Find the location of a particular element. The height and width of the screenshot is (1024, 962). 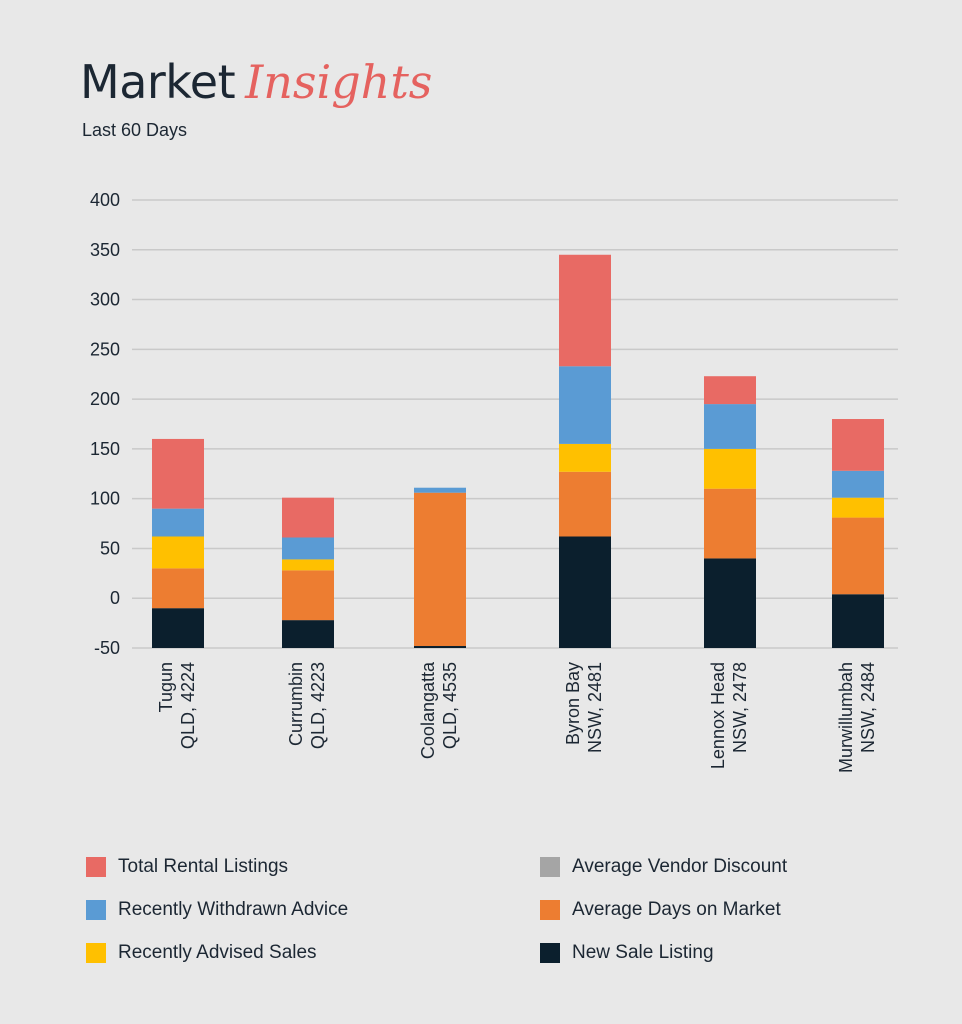

x-tick-label: Tugun QLD, 4224 is located at coordinates (177, 705).